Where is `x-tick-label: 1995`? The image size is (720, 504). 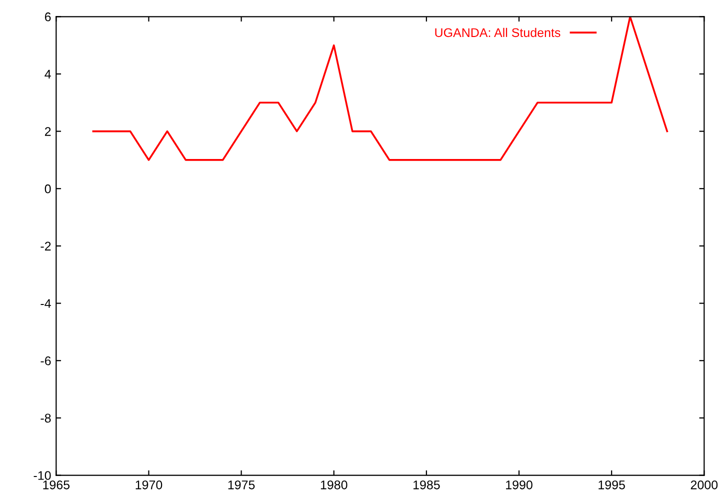
x-tick-label: 1995 is located at coordinates (611, 485).